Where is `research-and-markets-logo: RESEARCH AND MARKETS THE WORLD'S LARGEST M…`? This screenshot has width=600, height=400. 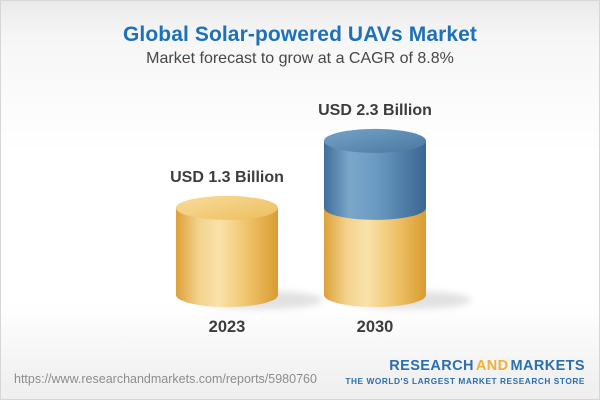 research-and-markets-logo: RESEARCH AND MARKETS THE WORLD'S LARGEST M… is located at coordinates (465, 372).